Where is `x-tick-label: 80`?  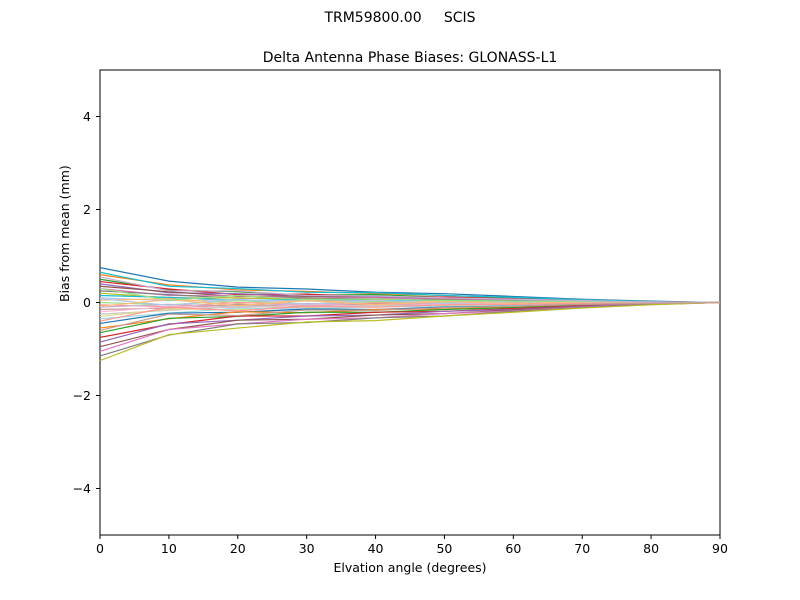 x-tick-label: 80 is located at coordinates (651, 548).